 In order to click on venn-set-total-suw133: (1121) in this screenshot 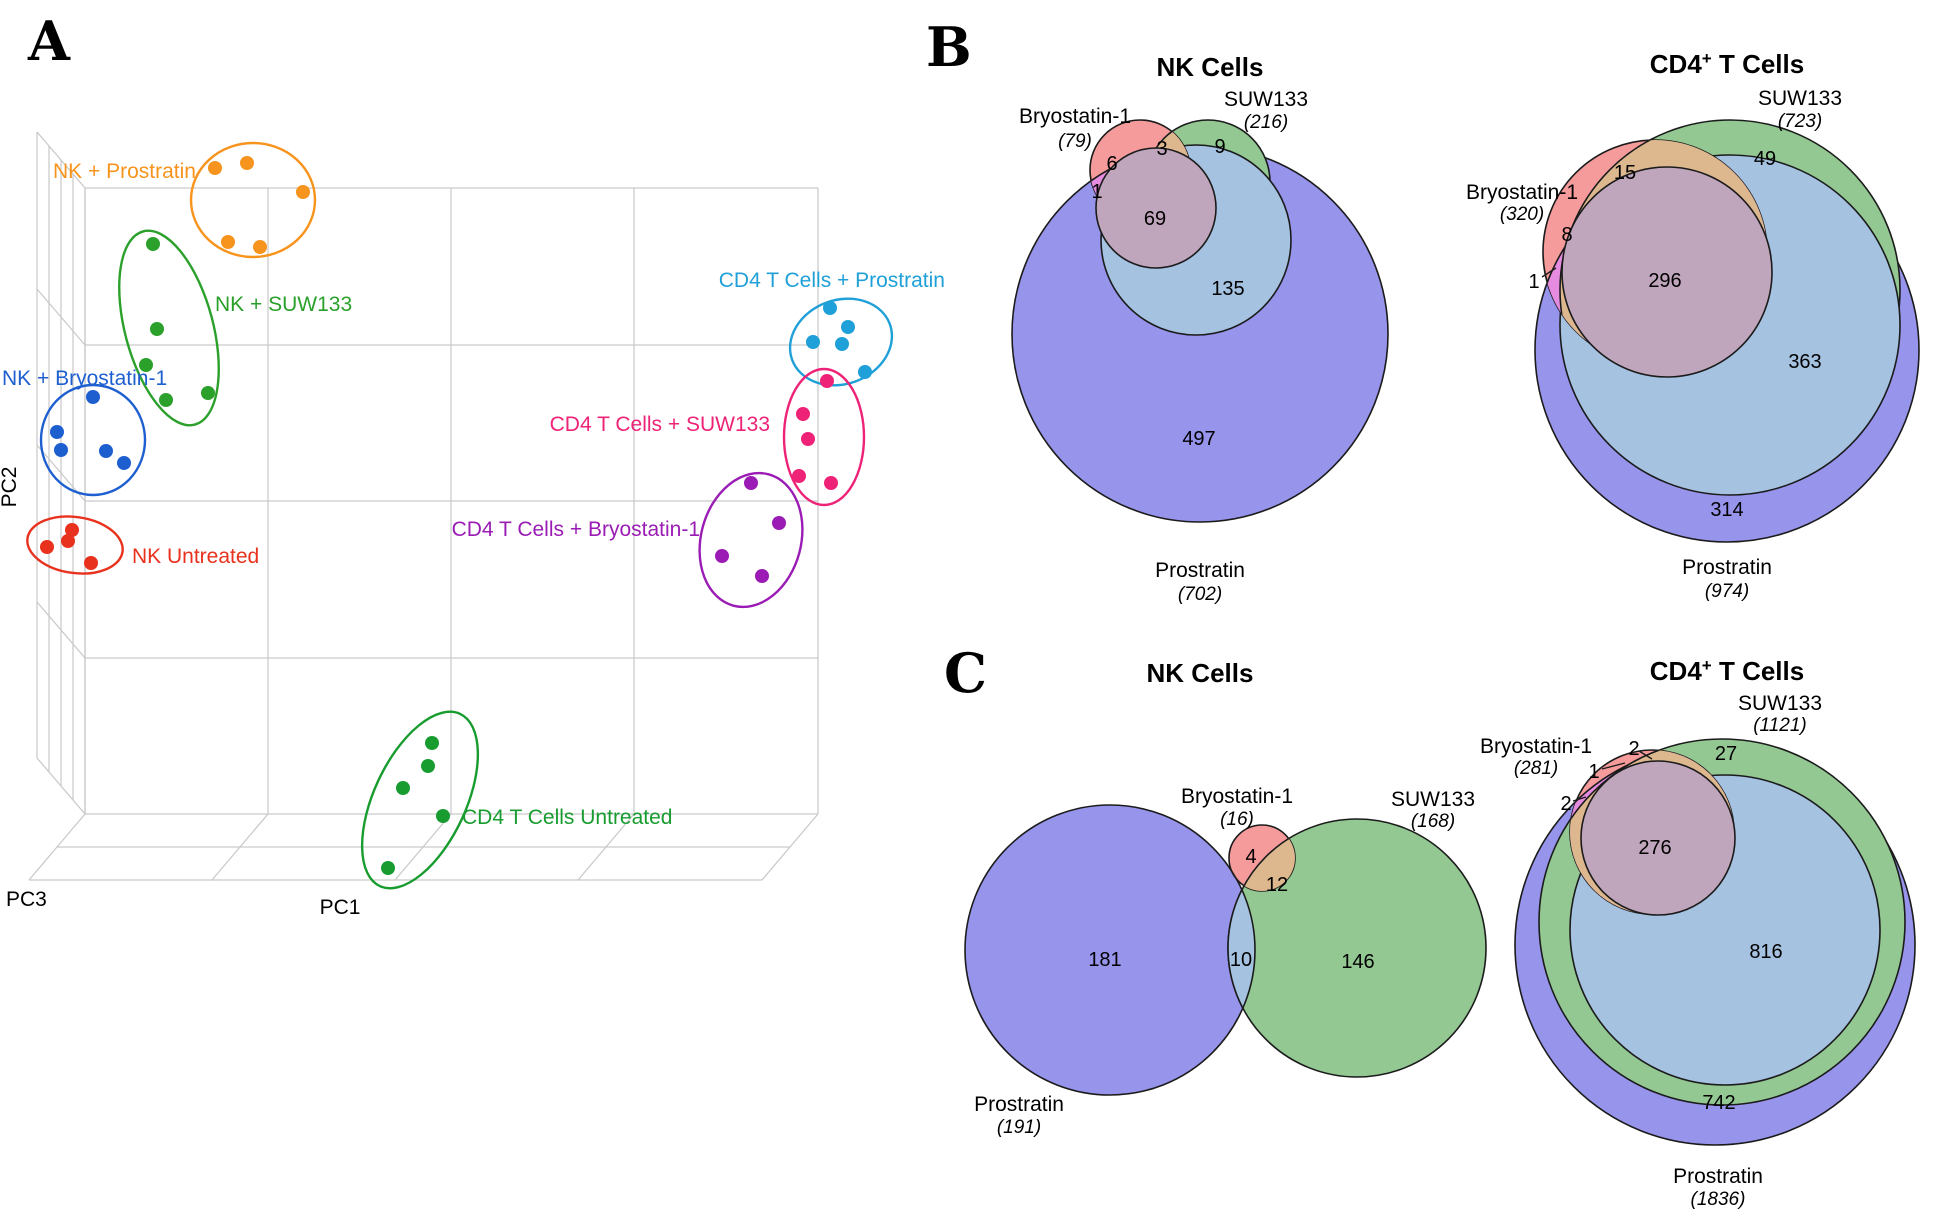, I will do `click(1780, 725)`.